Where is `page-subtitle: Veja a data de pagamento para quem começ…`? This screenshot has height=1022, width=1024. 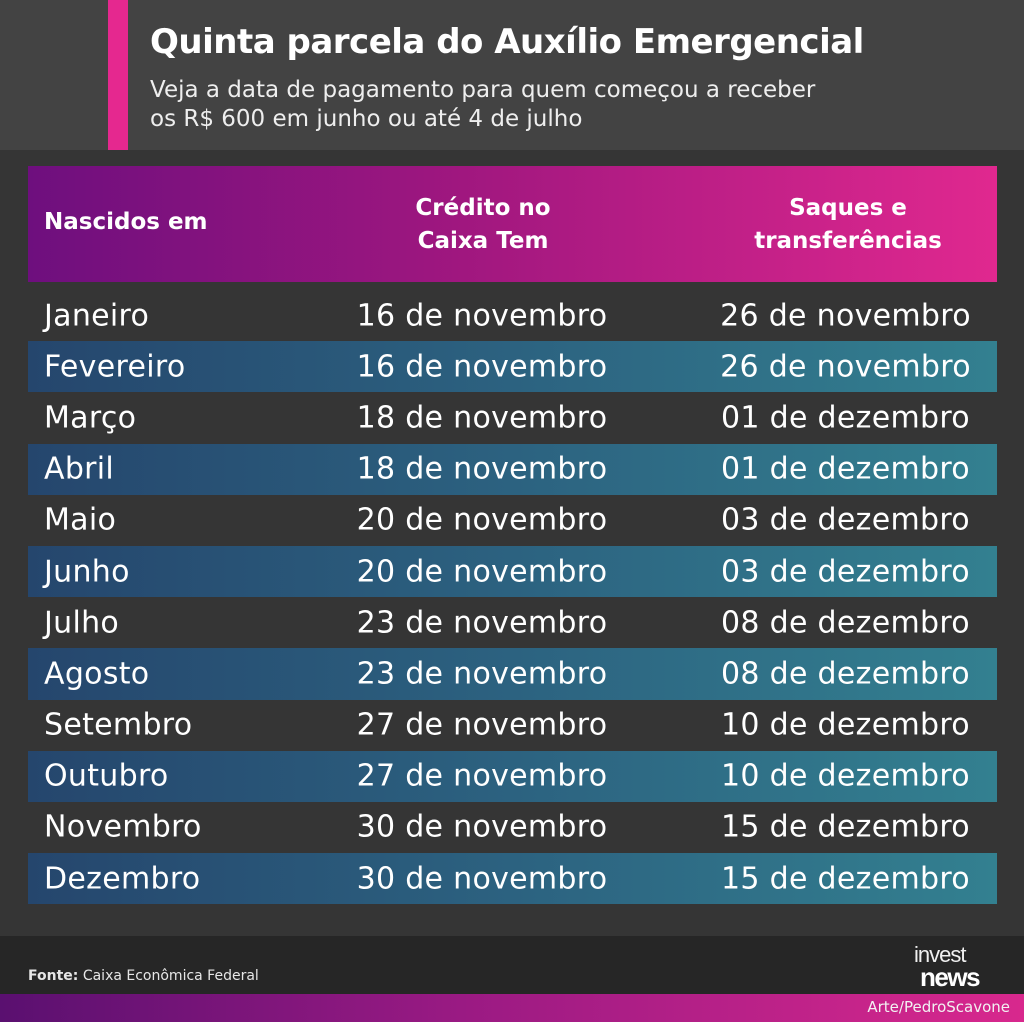
page-subtitle: Veja a data de pagamento para quem começ… is located at coordinates (580, 105).